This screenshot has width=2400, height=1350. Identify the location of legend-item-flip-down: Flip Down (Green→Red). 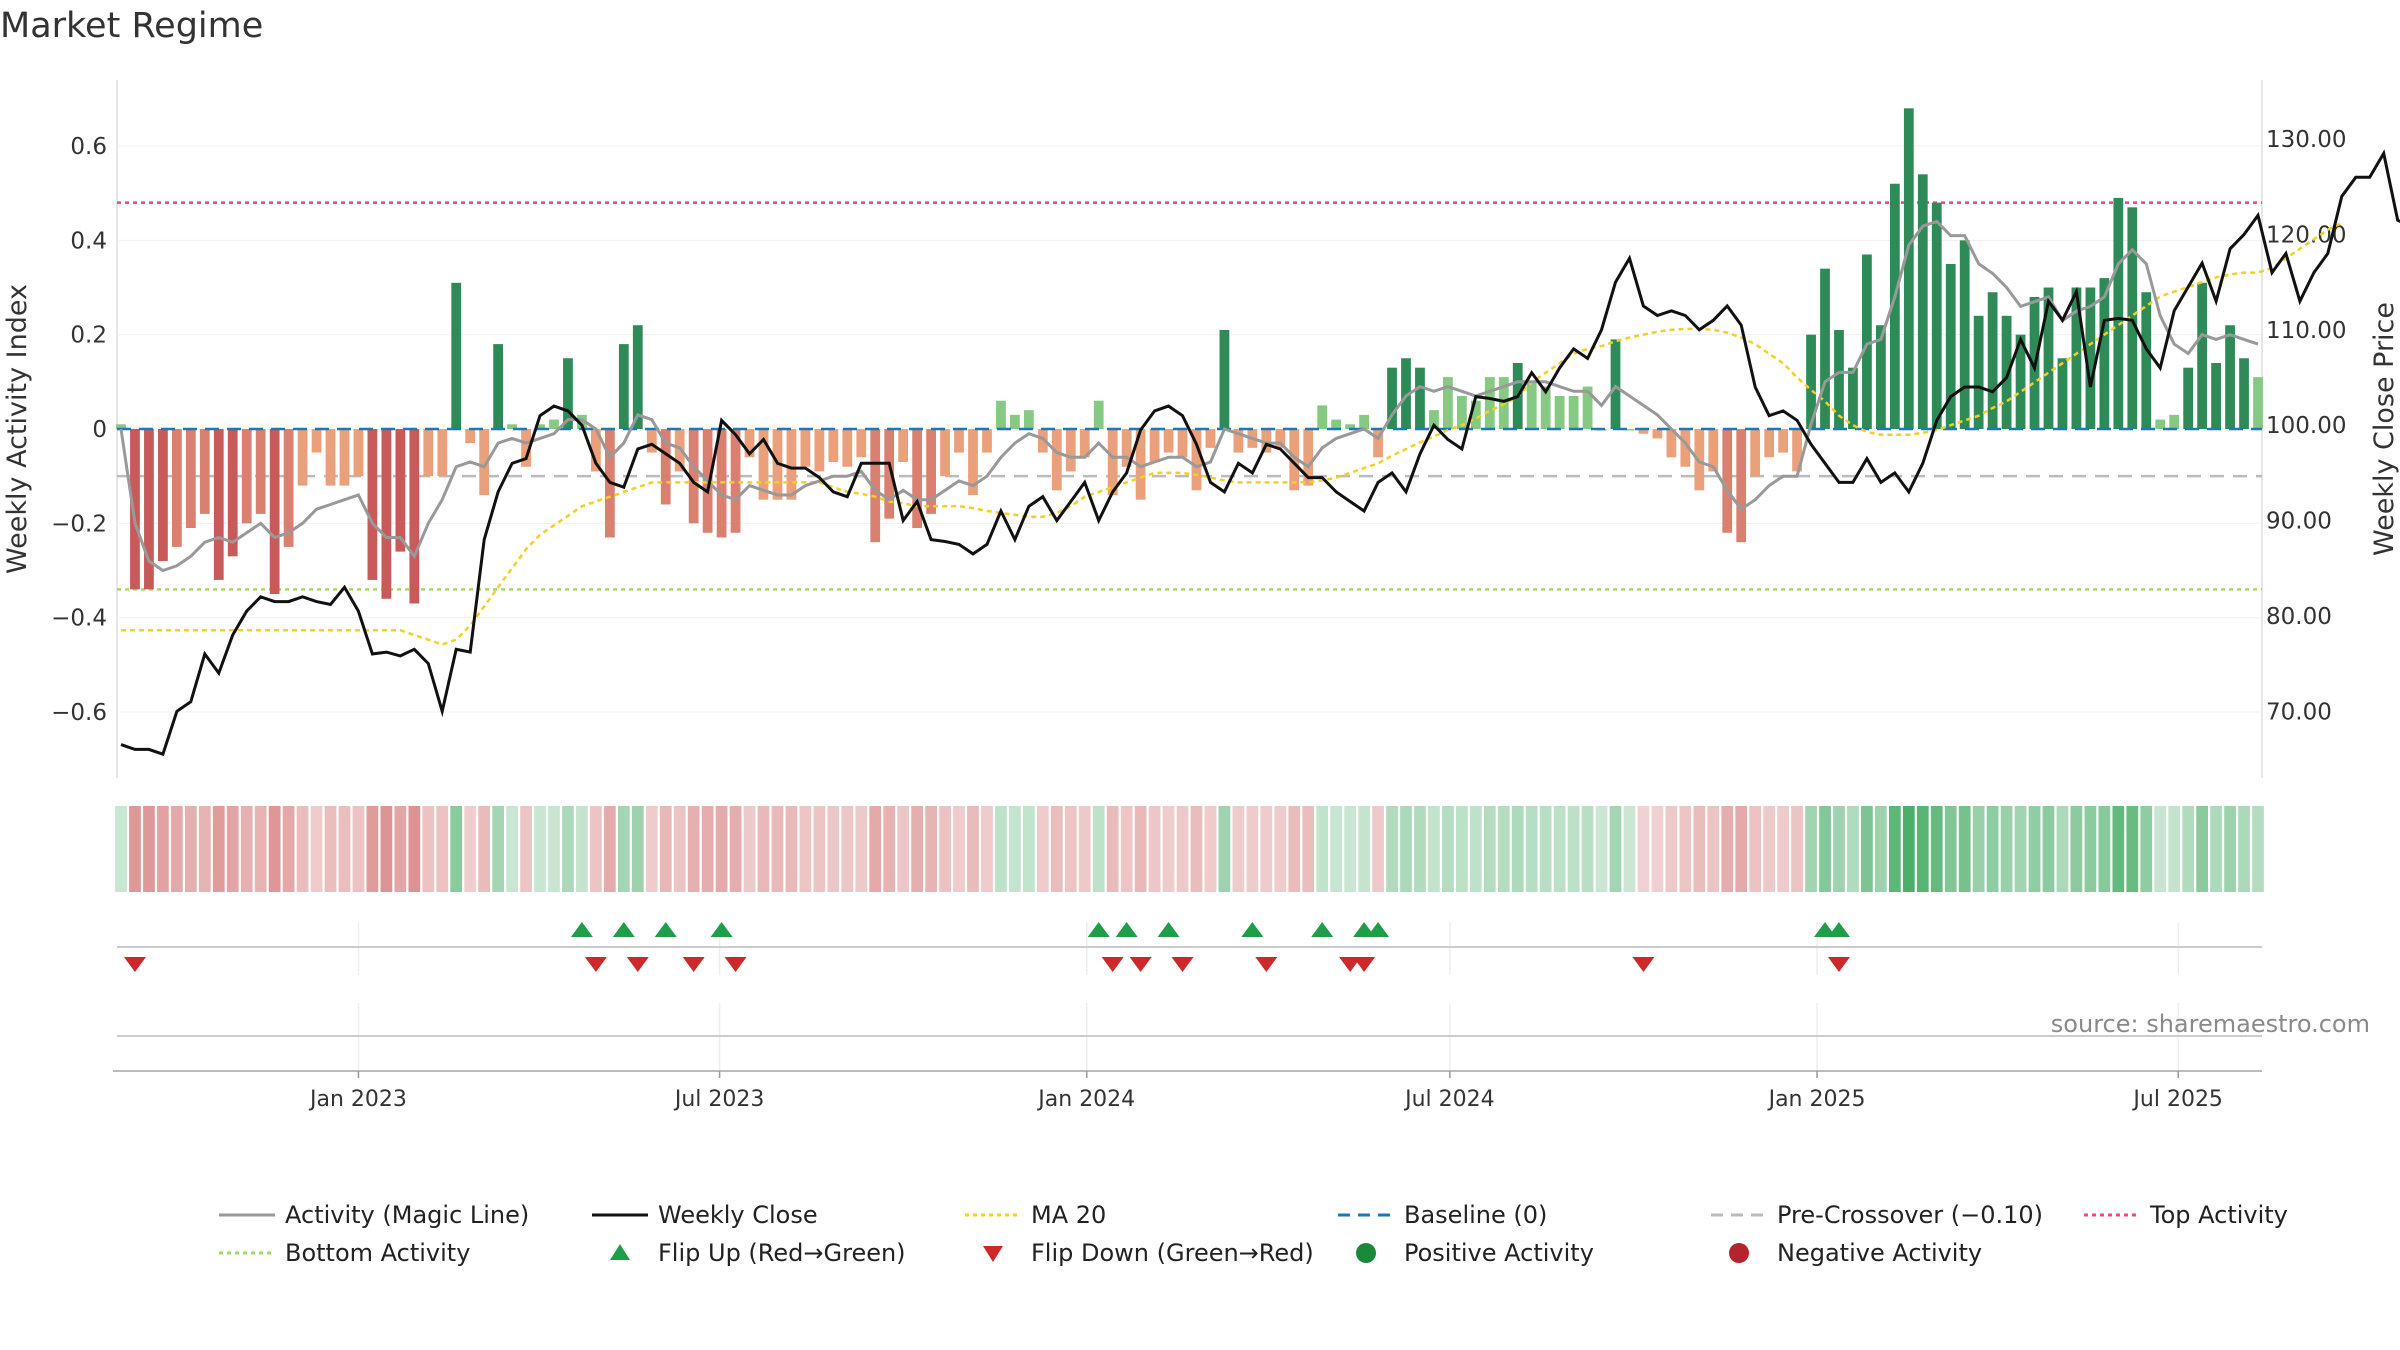
(1137, 1253).